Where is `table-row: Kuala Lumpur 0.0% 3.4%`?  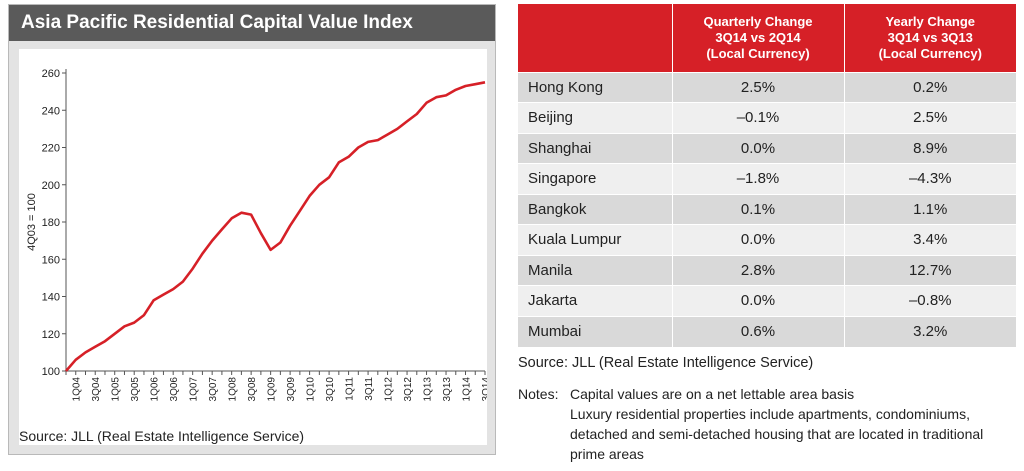 table-row: Kuala Lumpur 0.0% 3.4% is located at coordinates (767, 239).